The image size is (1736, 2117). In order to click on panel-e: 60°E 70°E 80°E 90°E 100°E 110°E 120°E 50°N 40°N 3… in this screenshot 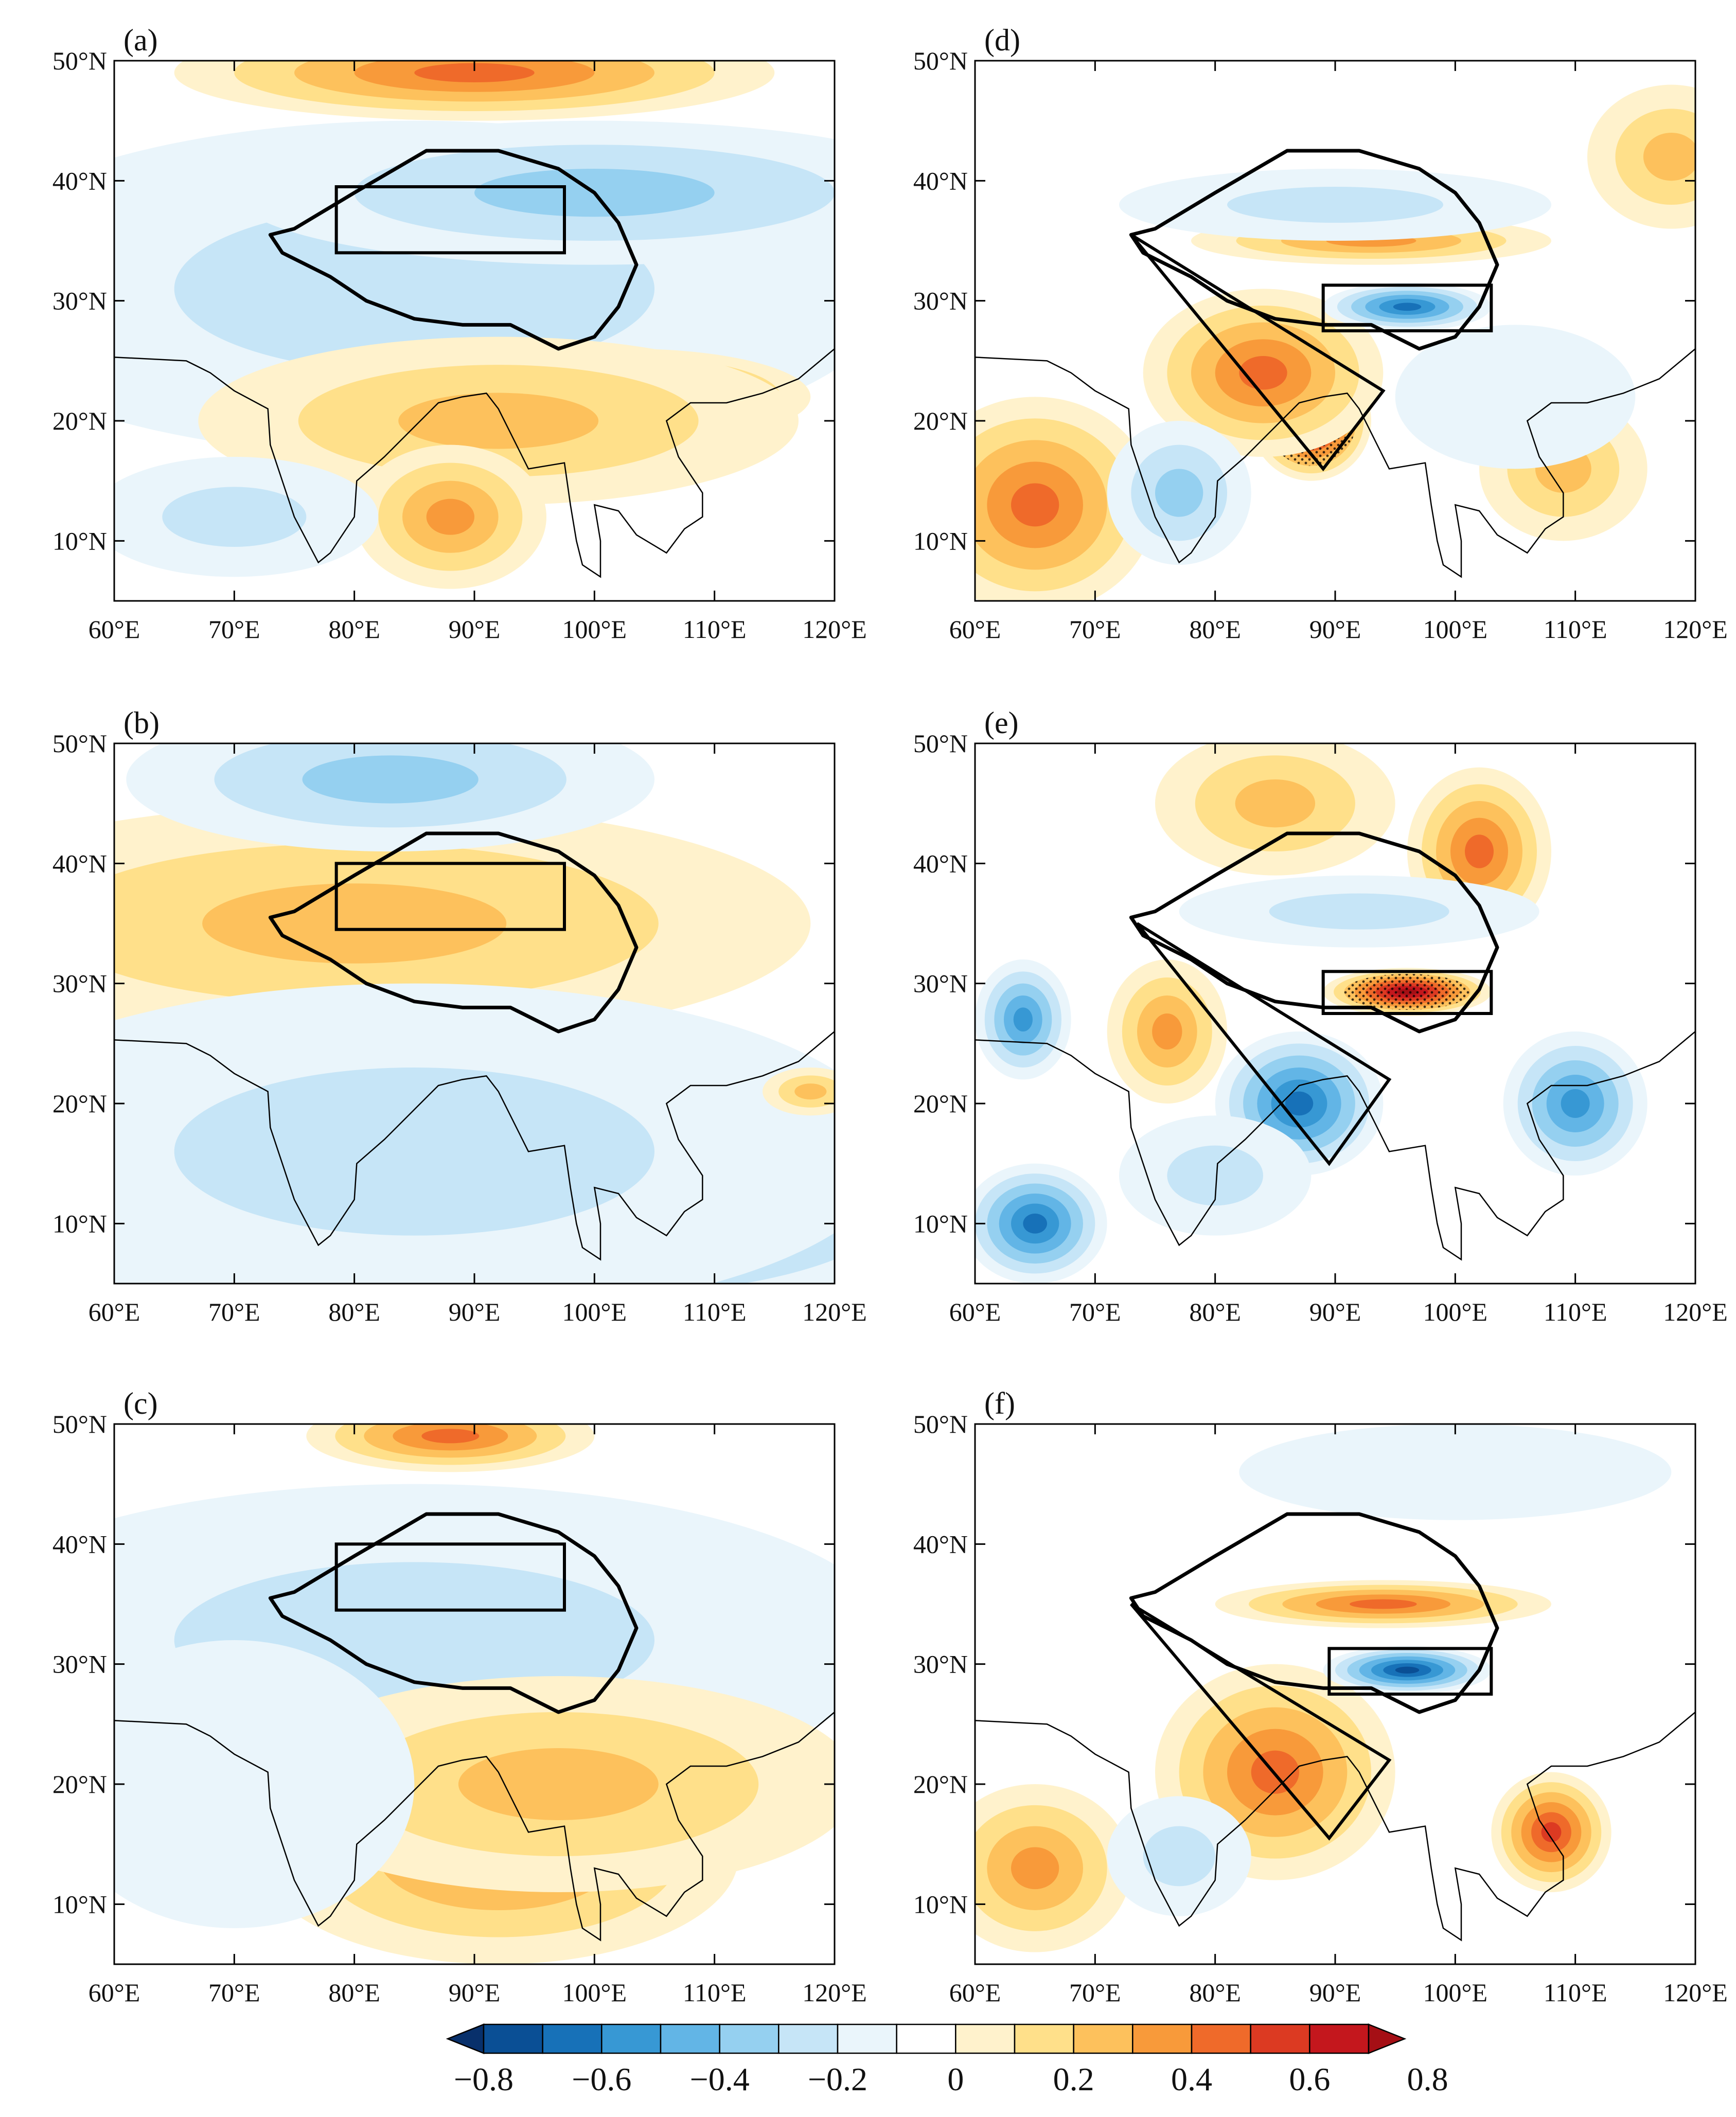, I will do `click(1320, 1016)`.